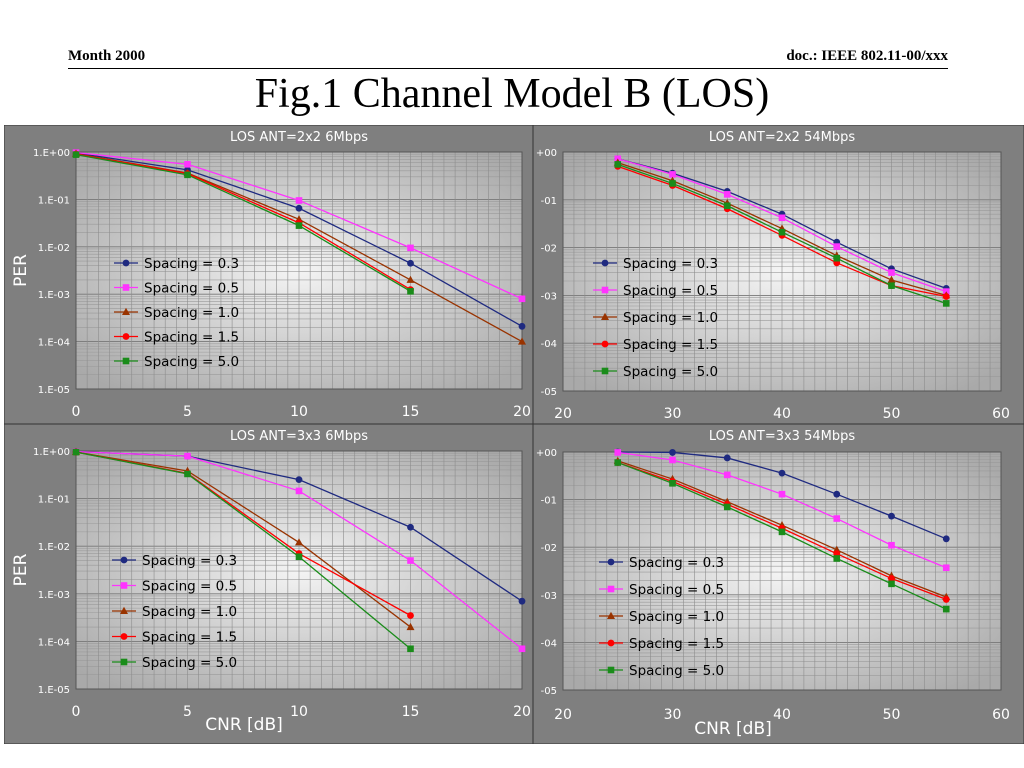 This screenshot has height=768, width=1024. Describe the element at coordinates (299, 137) in the screenshot. I see `chart-title: LOS ANT=2x2 6Mbps` at that location.